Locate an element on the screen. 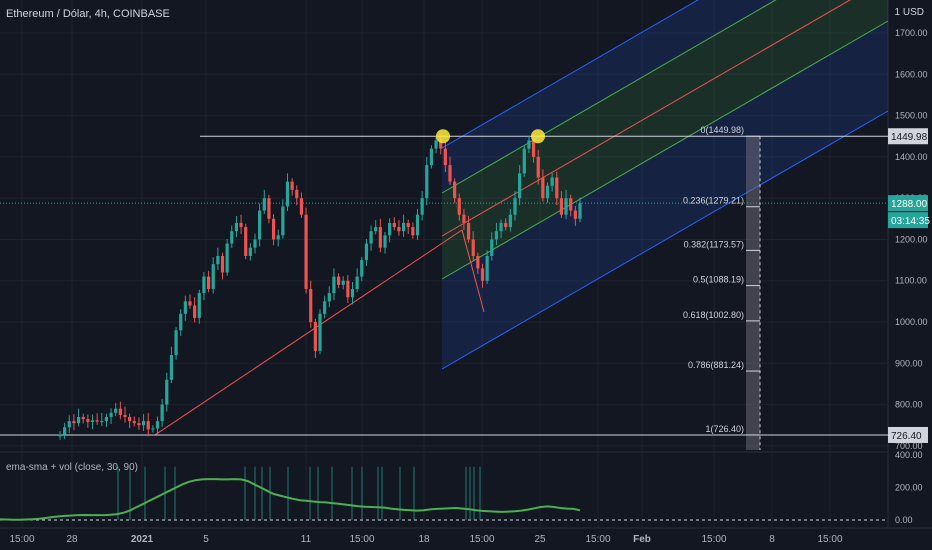 The image size is (932, 550). time-tick-label: 11 is located at coordinates (306, 539).